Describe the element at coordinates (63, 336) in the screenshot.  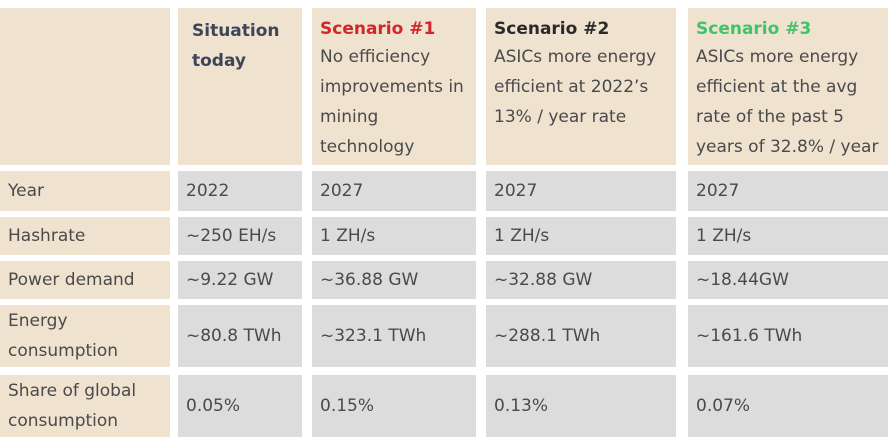
I see `row-label-text: Energy consumption` at that location.